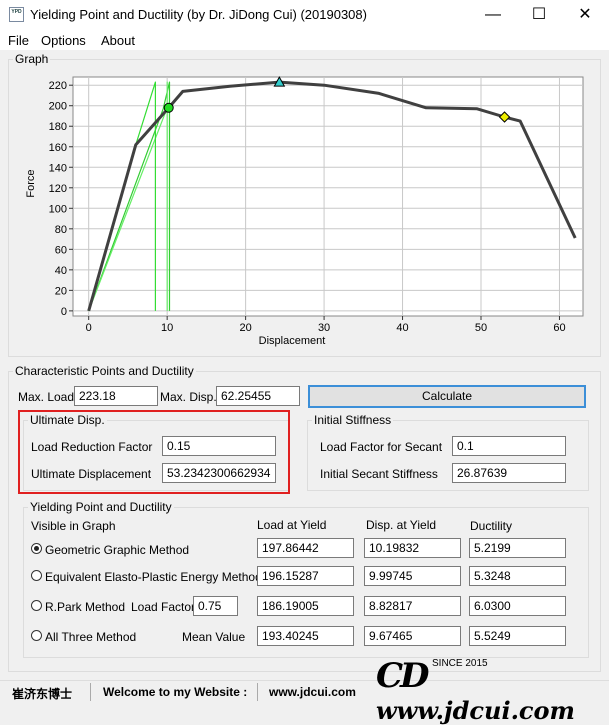  I want to click on all-three-method-radio, so click(36, 635).